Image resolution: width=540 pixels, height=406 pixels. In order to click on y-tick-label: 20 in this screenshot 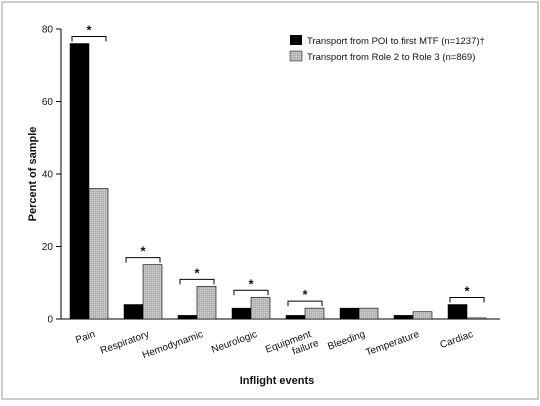, I will do `click(48, 247)`.